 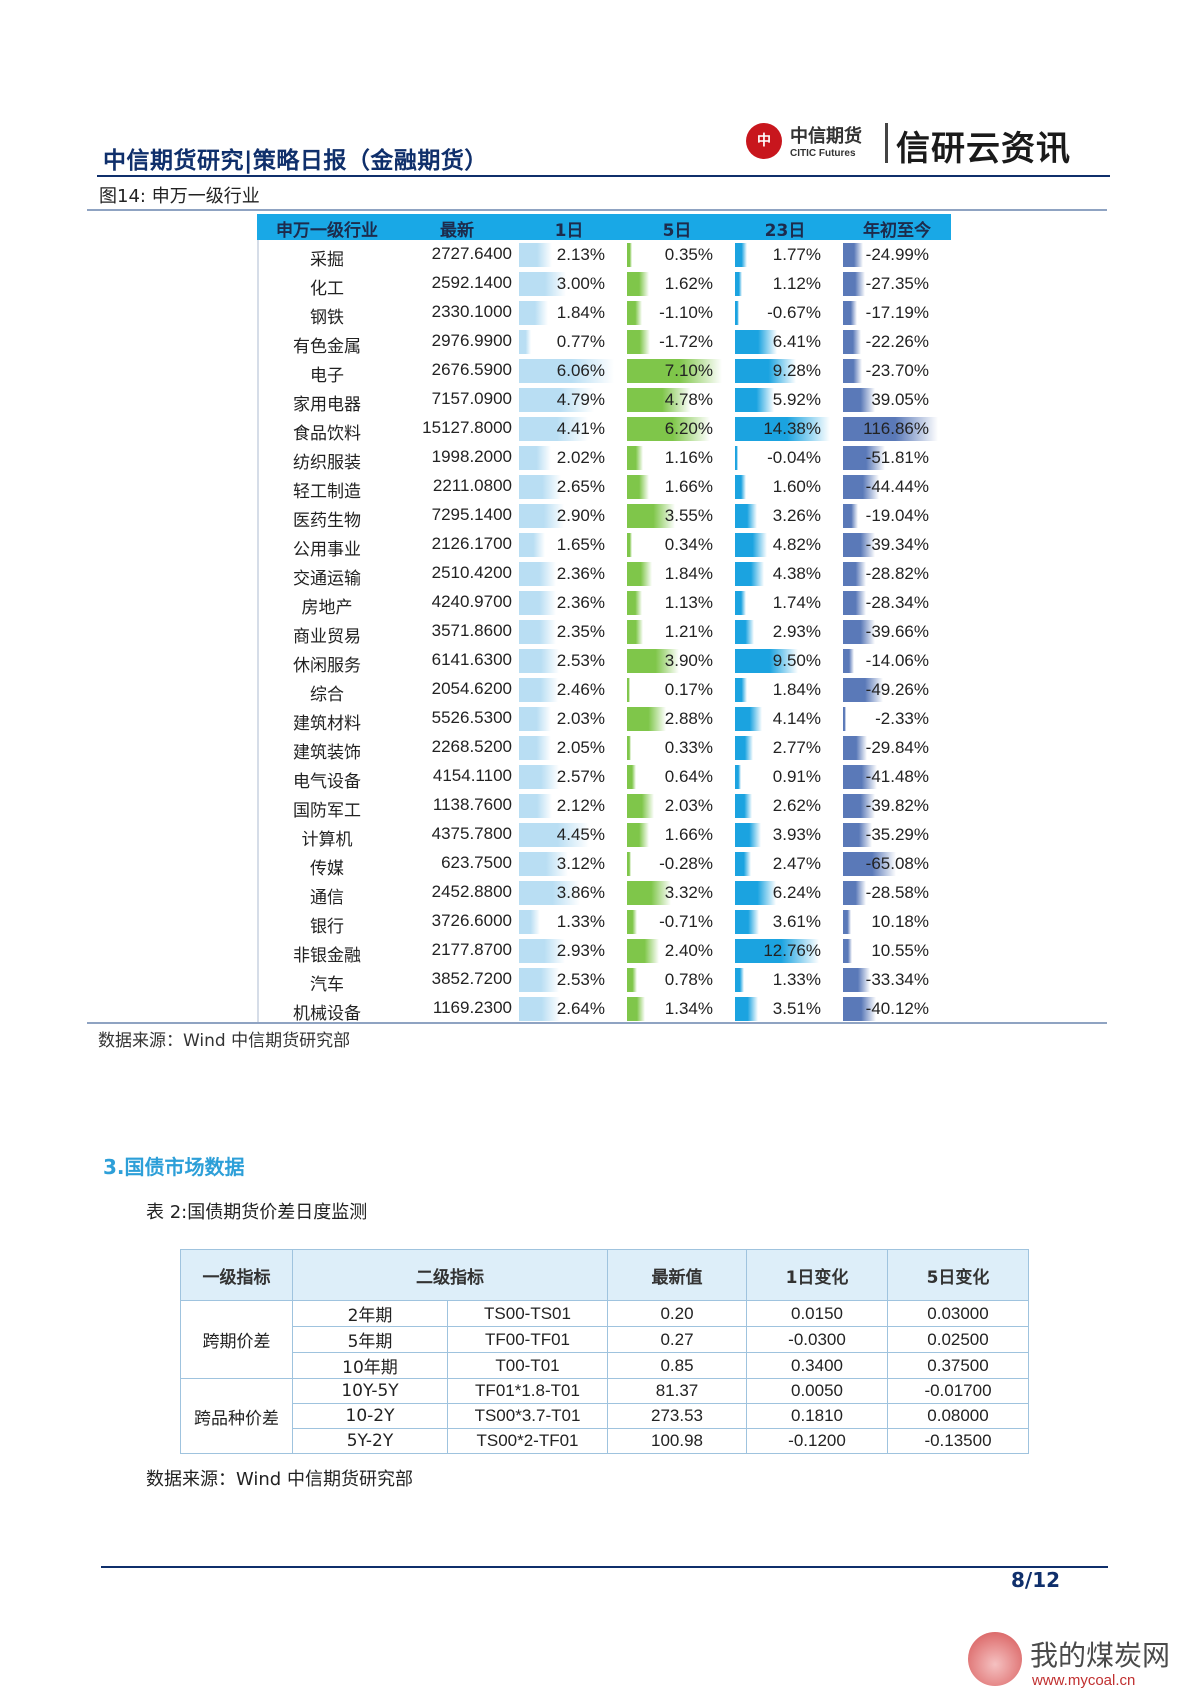 What do you see at coordinates (569, 400) in the screenshot?
I see `d1-cell: 4.79%` at bounding box center [569, 400].